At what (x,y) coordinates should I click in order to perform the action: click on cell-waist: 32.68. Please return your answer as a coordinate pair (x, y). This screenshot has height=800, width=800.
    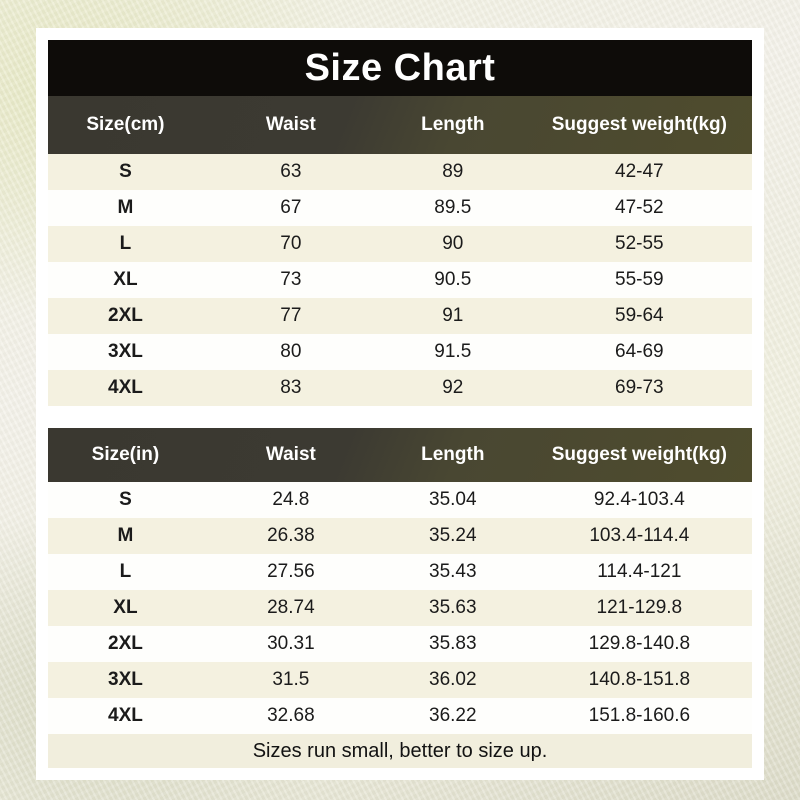
    Looking at the image, I should click on (291, 715).